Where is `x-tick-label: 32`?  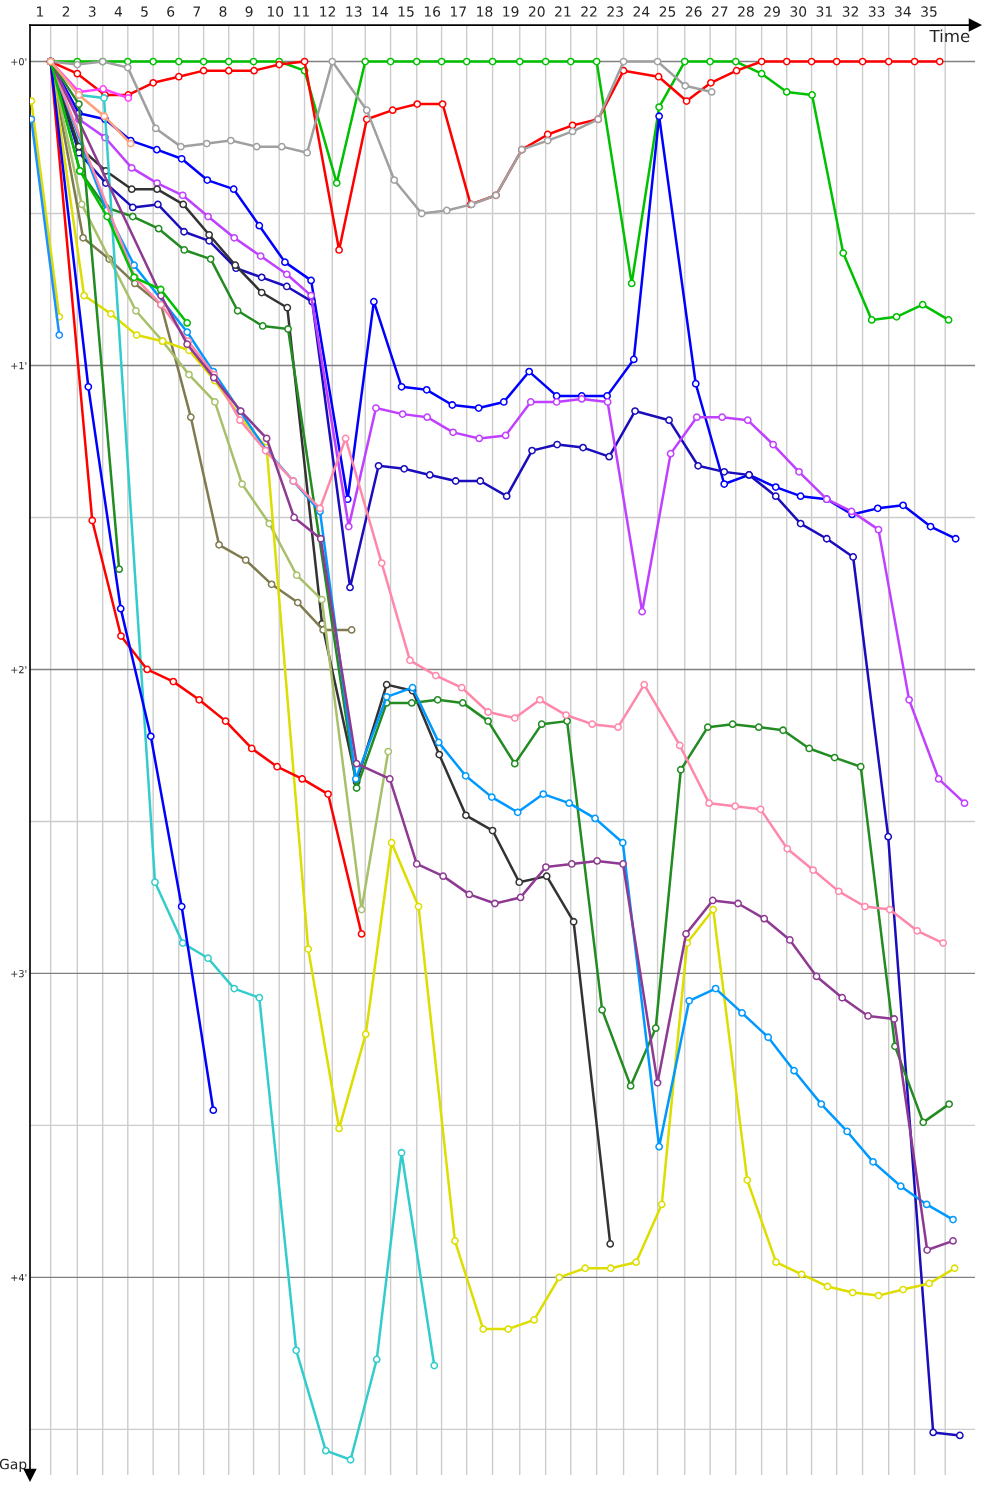 x-tick-label: 32 is located at coordinates (850, 11).